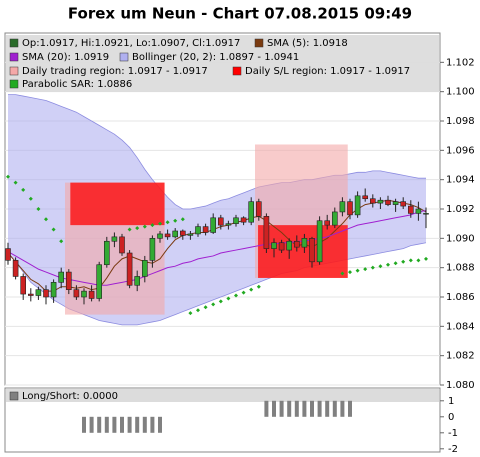 This screenshot has height=457, width=480. Describe the element at coordinates (460, 297) in the screenshot. I see `y-tick-label: 1.086` at that location.